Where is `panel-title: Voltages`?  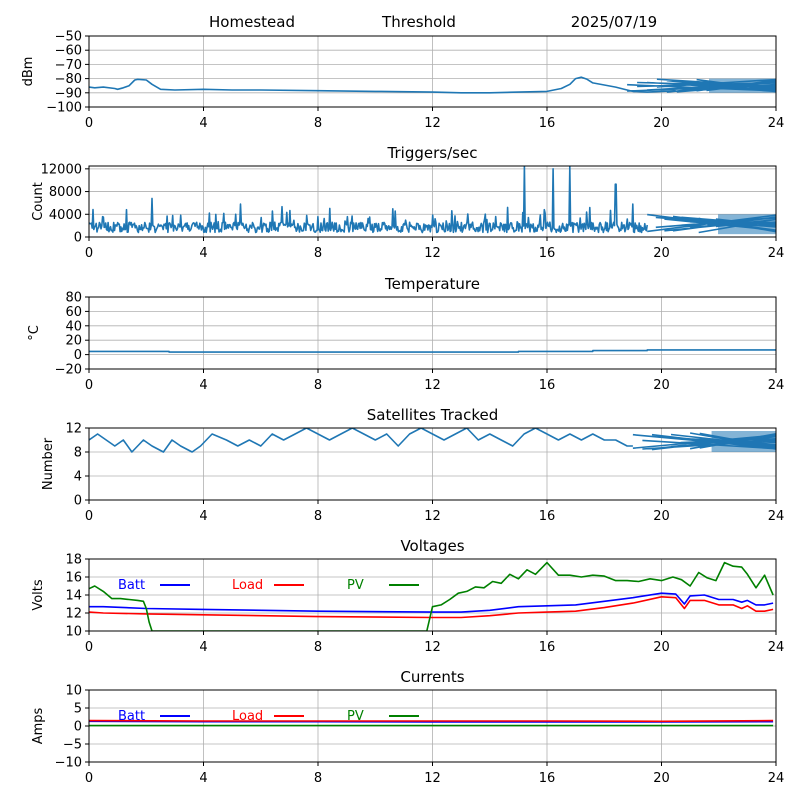 panel-title: Voltages is located at coordinates (432, 546).